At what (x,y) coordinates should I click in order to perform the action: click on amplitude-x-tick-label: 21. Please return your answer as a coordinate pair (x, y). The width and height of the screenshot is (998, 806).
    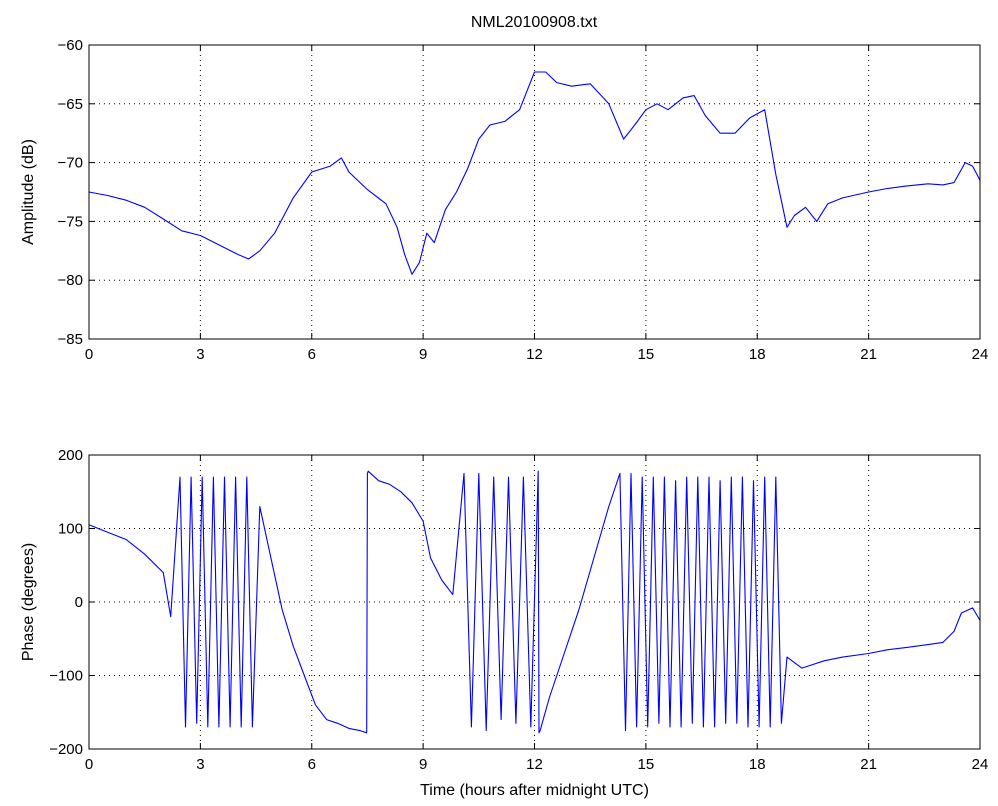
    Looking at the image, I should click on (868, 354).